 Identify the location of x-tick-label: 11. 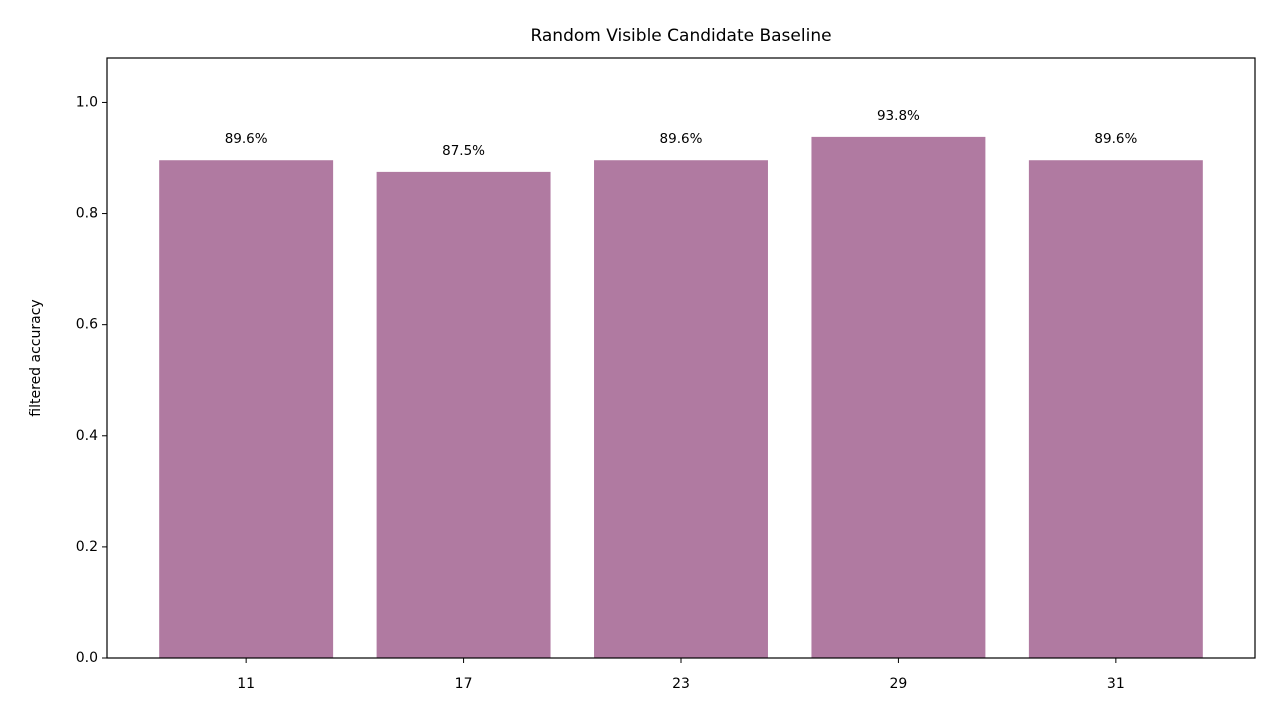
(246, 684).